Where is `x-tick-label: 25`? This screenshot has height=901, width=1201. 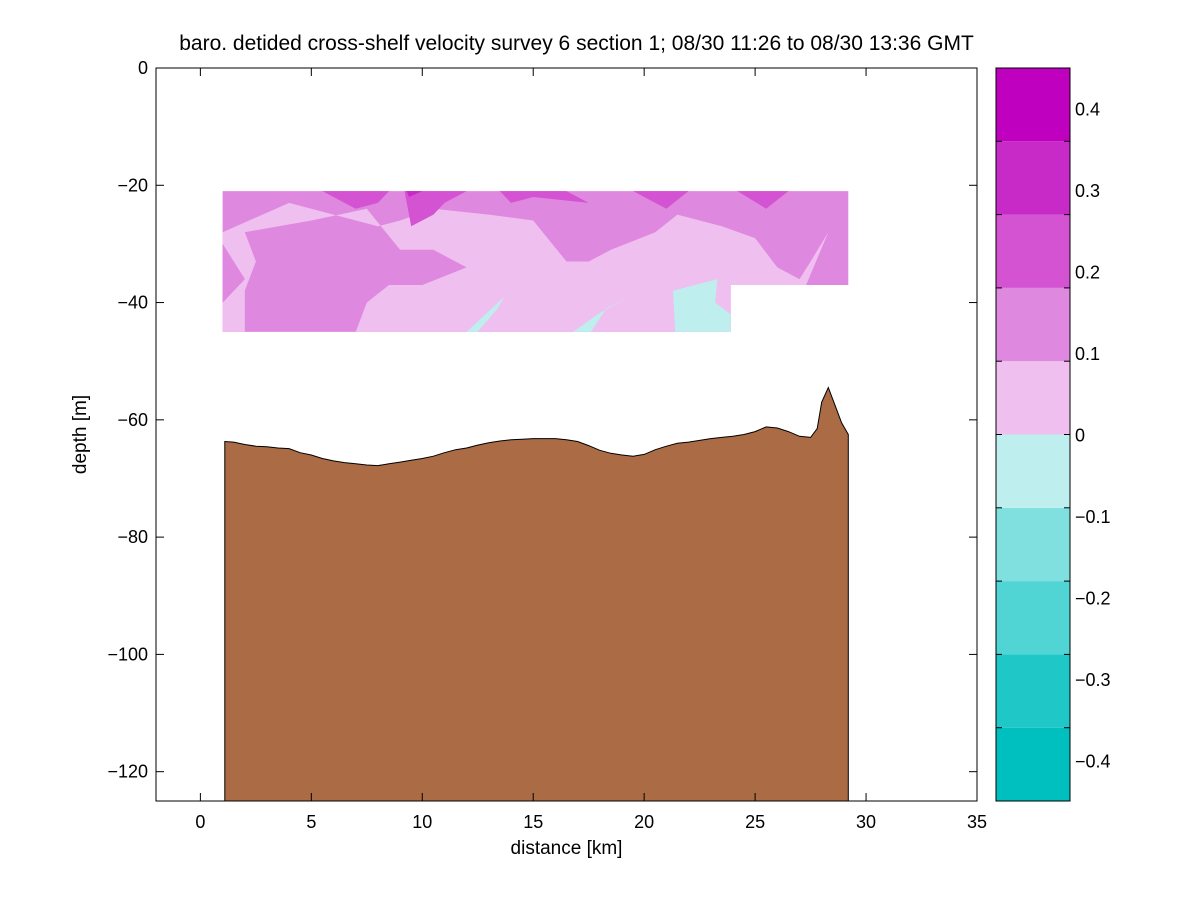
x-tick-label: 25 is located at coordinates (755, 822).